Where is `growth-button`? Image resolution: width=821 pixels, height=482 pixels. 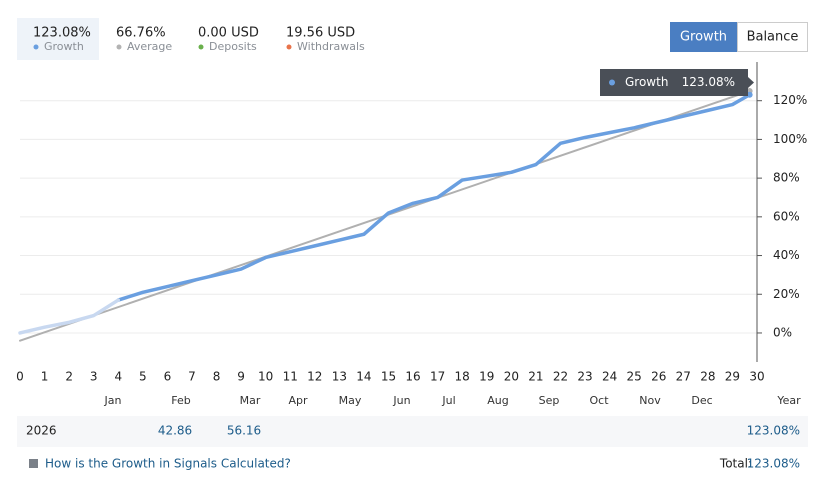
growth-button is located at coordinates (703, 37).